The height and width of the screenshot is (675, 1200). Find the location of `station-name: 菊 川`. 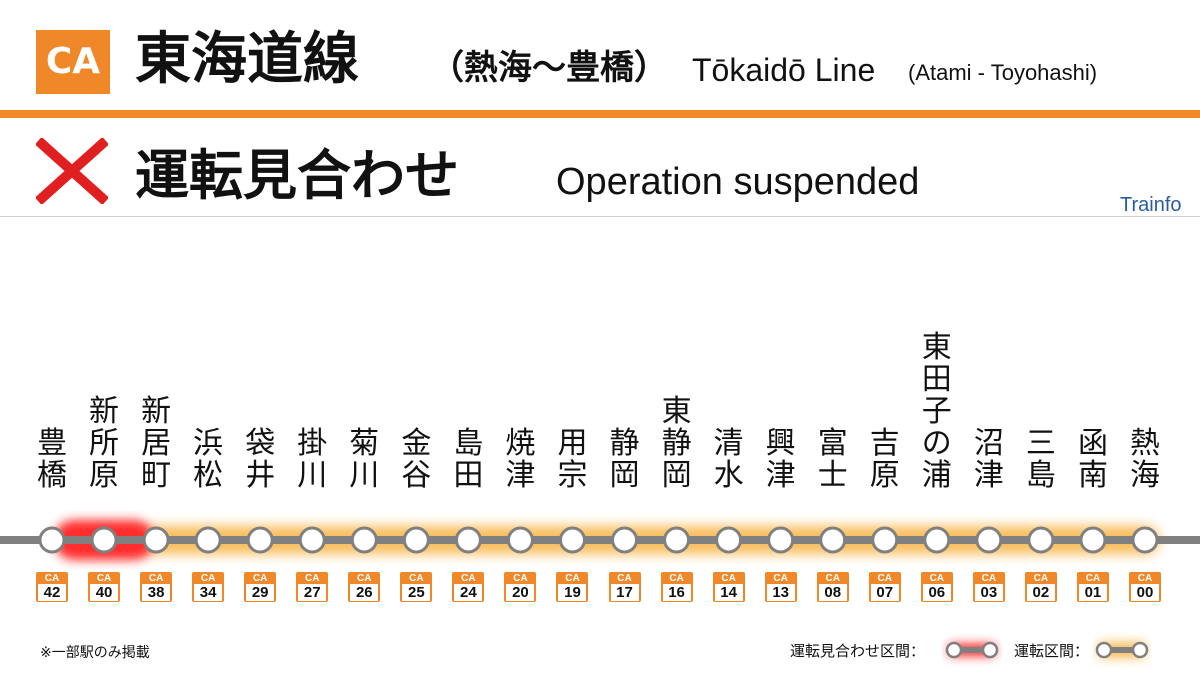

station-name: 菊 川 is located at coordinates (364, 459).